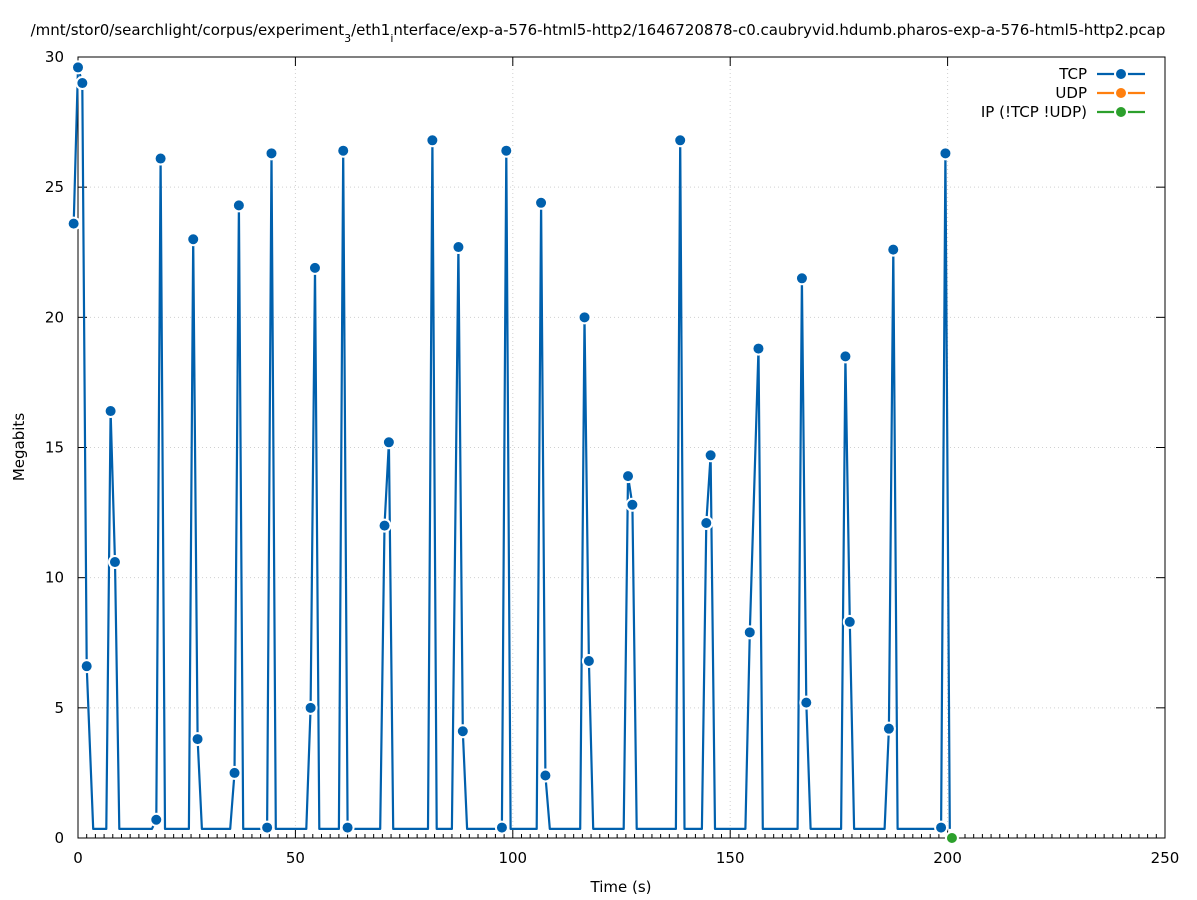  What do you see at coordinates (1034, 112) in the screenshot?
I see `legend-label: IP (!TCP !UDP)` at bounding box center [1034, 112].